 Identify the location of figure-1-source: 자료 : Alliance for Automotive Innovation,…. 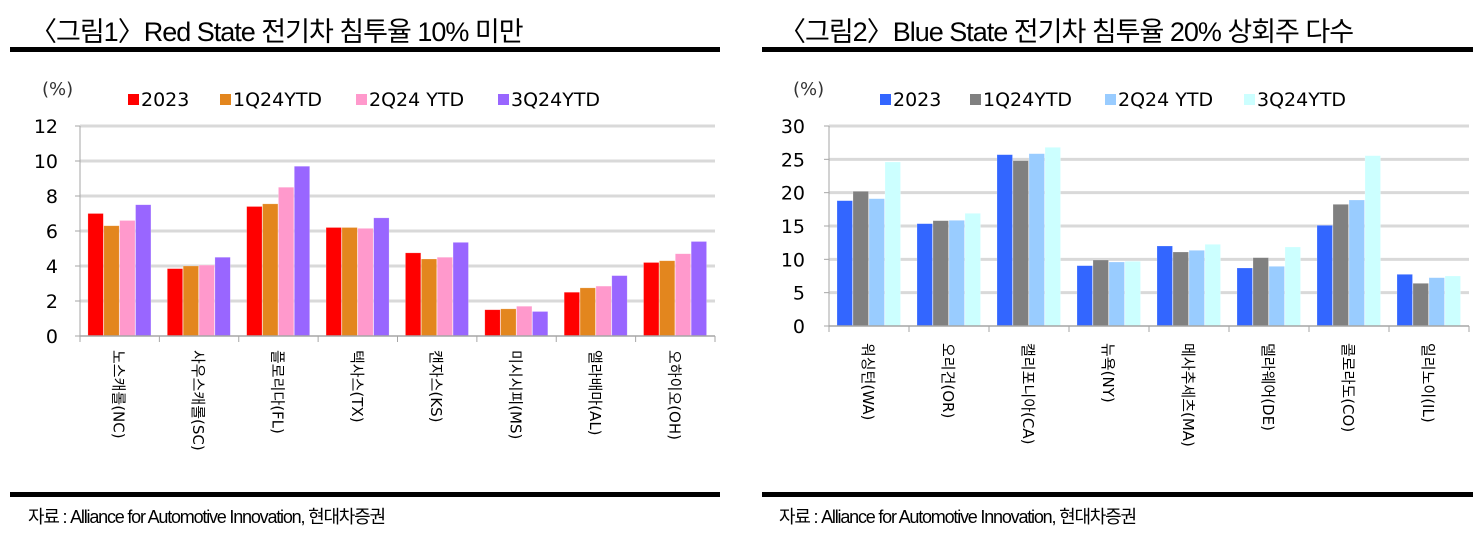
(207, 517).